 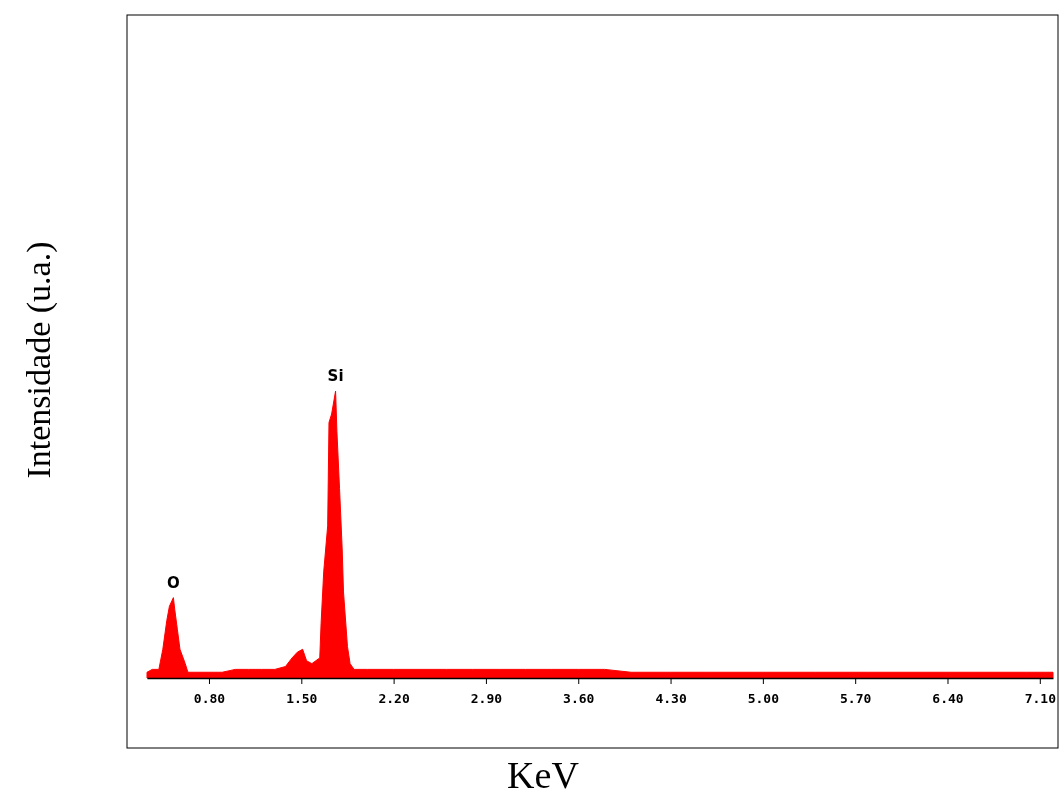 What do you see at coordinates (302, 698) in the screenshot?
I see `x-tick-label: 1.50` at bounding box center [302, 698].